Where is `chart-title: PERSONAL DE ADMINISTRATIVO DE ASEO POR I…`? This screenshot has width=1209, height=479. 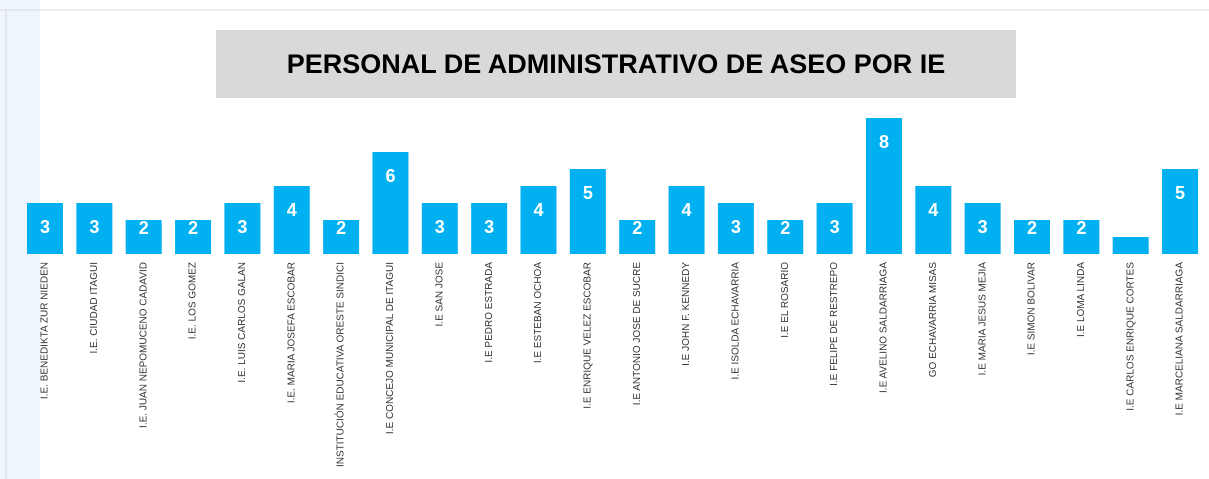
chart-title: PERSONAL DE ADMINISTRATIVO DE ASEO POR I… is located at coordinates (616, 64).